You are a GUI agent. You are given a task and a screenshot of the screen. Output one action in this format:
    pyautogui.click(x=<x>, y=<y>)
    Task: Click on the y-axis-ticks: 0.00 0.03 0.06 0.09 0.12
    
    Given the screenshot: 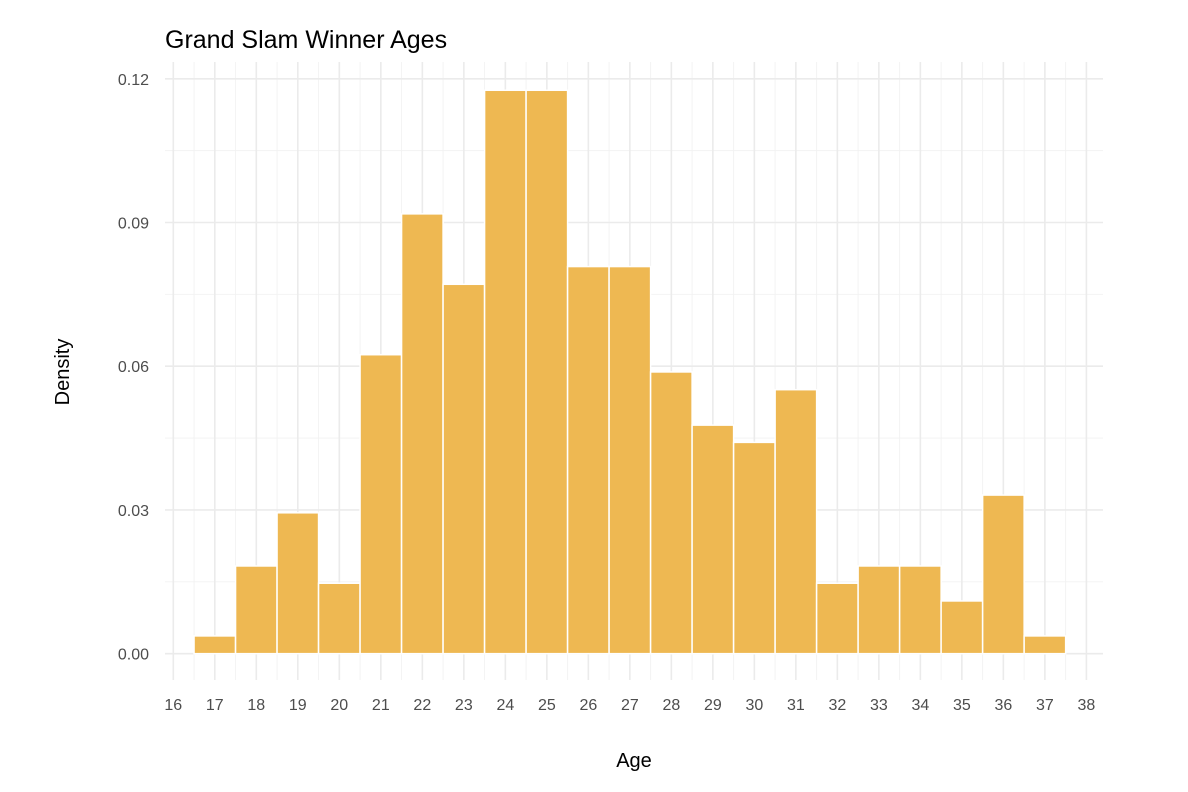 What is the action you would take?
    pyautogui.click(x=133, y=368)
    